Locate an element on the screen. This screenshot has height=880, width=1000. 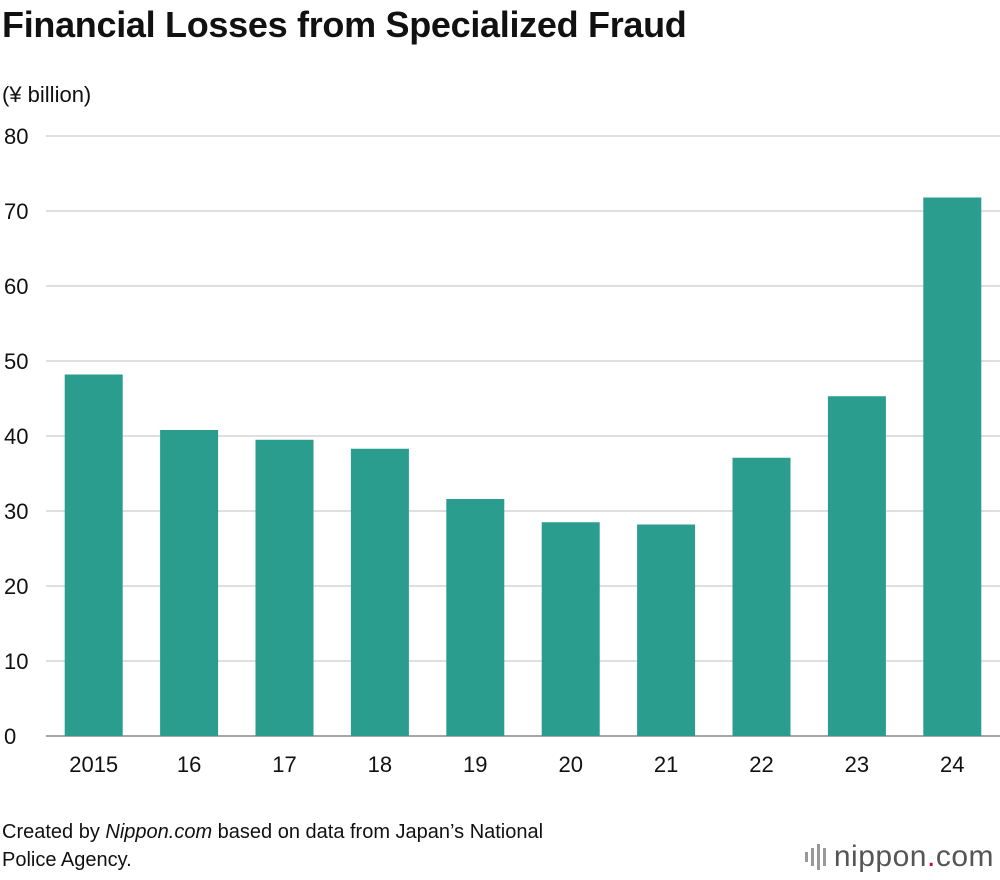
x-tick-label: 19 is located at coordinates (475, 764).